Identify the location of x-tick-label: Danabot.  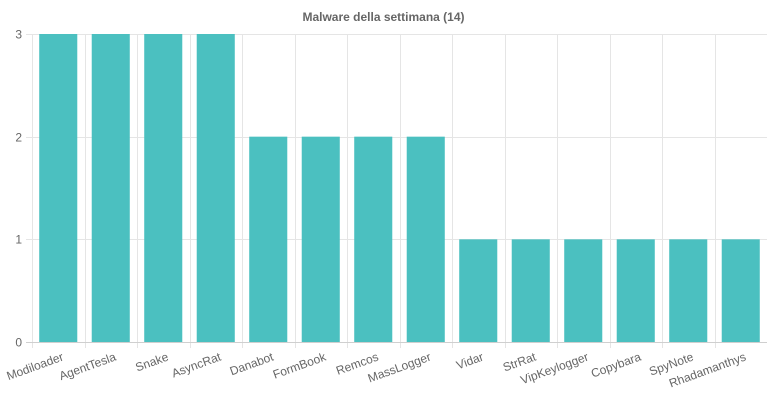
(252, 363).